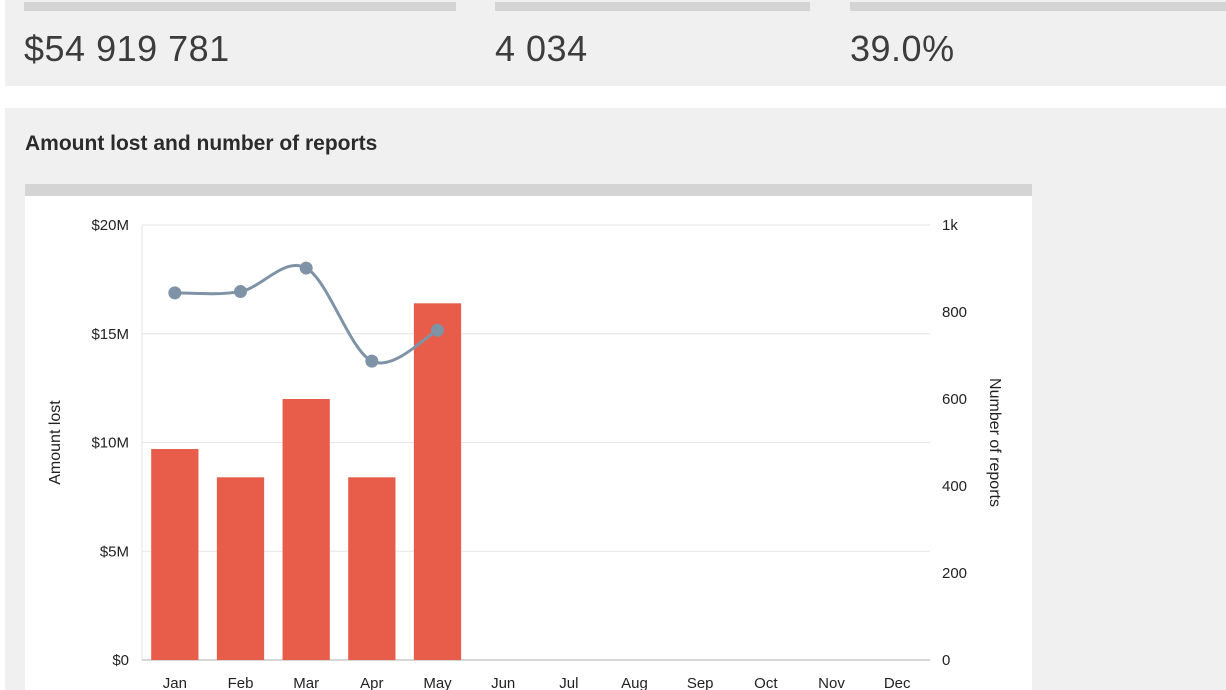 This screenshot has width=1226, height=690. I want to click on reports-line, so click(306, 314).